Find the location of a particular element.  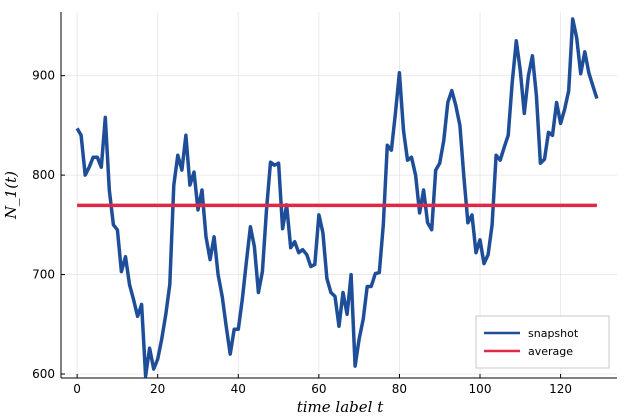

x-tick-label: 80 is located at coordinates (399, 389).